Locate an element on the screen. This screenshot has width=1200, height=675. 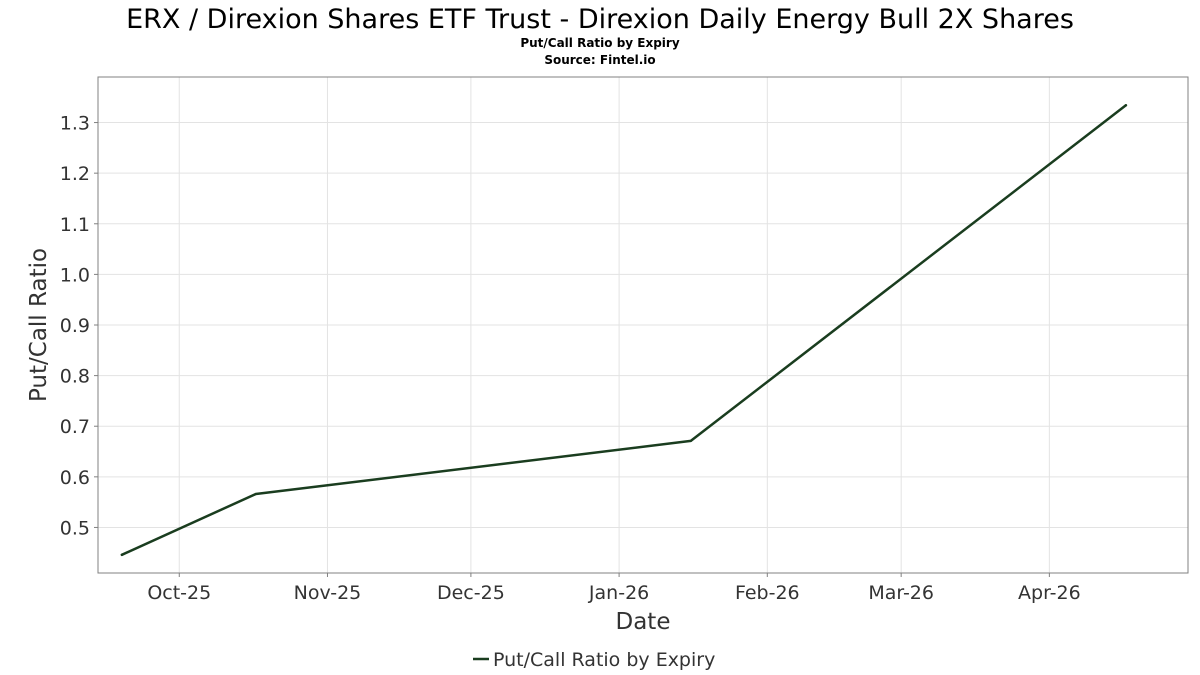
y-tick-label: 1.0 is located at coordinates (75, 275).